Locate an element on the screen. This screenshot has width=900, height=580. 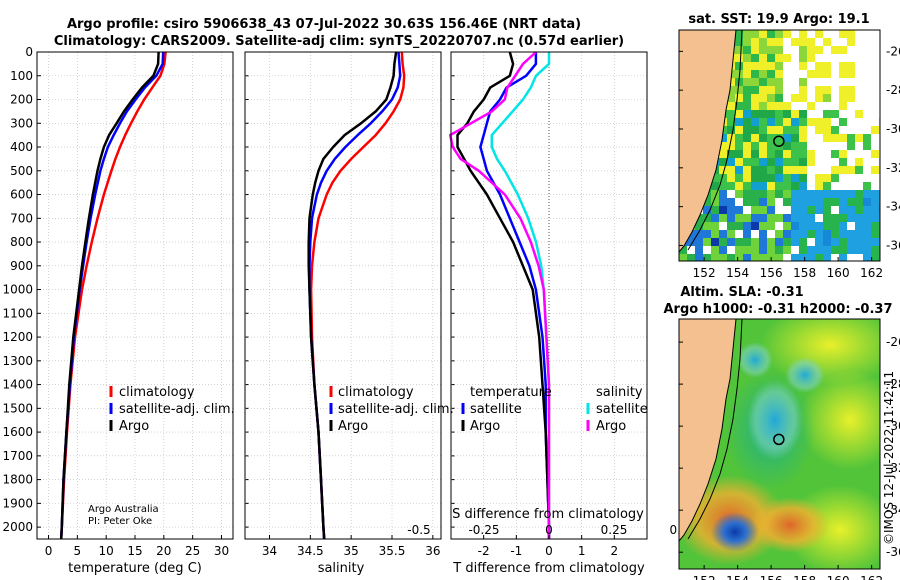
sst-lon-ticks: 152 154 156 158 160 162 is located at coordinates (788, 268).